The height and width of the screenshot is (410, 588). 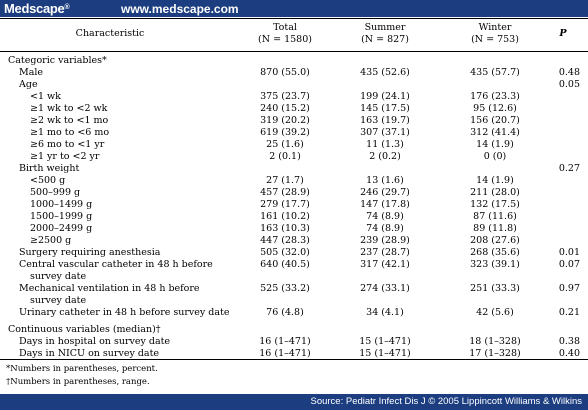 What do you see at coordinates (569, 312) in the screenshot?
I see `cell-p: 0.21` at bounding box center [569, 312].